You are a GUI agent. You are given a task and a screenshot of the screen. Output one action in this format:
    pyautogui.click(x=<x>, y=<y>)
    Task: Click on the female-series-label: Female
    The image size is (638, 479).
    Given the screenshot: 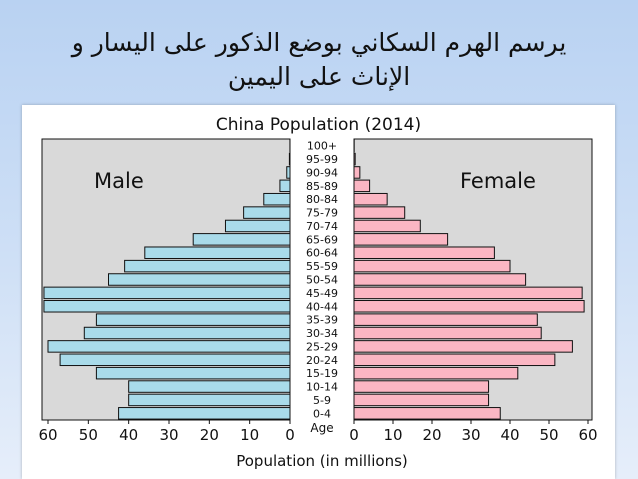 What is the action you would take?
    pyautogui.click(x=498, y=181)
    